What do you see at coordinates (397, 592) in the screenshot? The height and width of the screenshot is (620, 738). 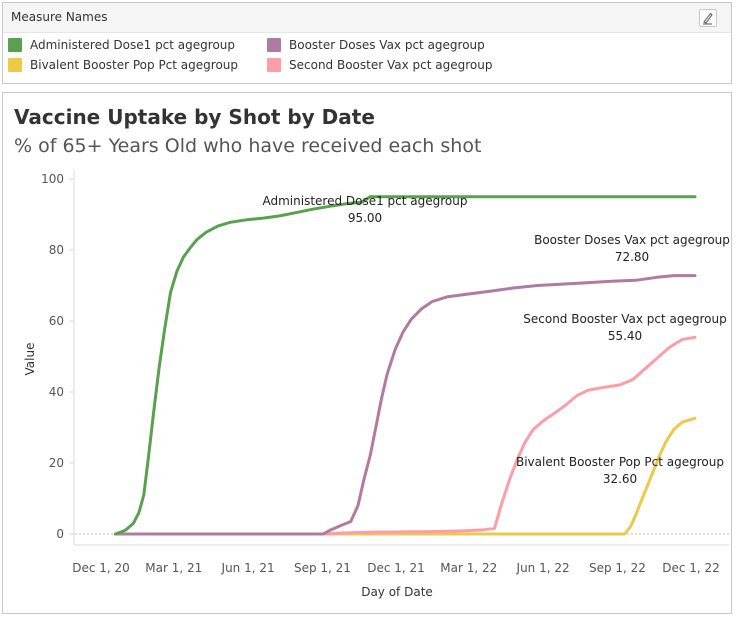 I see `x-axis-title: Day of Date` at bounding box center [397, 592].